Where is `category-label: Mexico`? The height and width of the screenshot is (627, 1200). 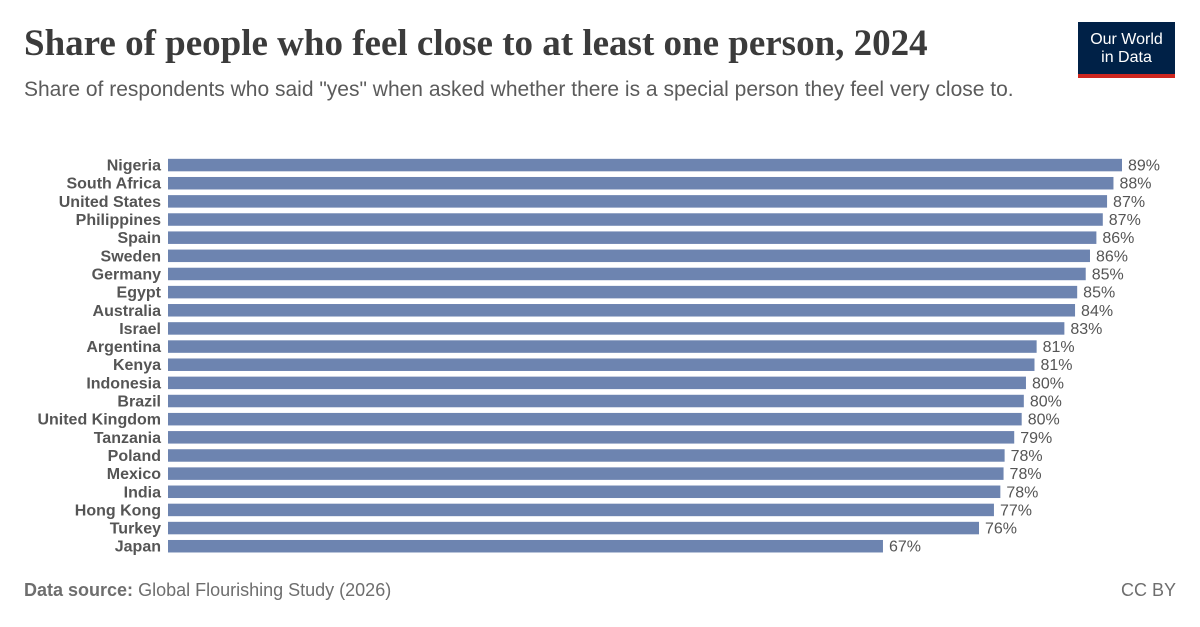 category-label: Mexico is located at coordinates (134, 474).